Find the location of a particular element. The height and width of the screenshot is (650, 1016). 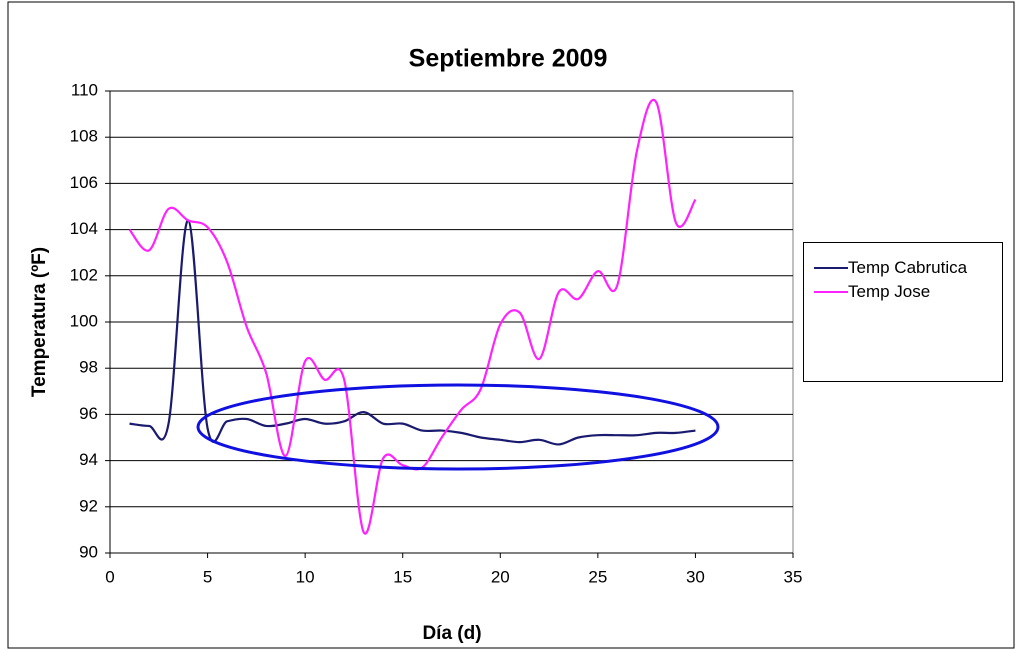

x-tick-label: 5 is located at coordinates (207, 576).